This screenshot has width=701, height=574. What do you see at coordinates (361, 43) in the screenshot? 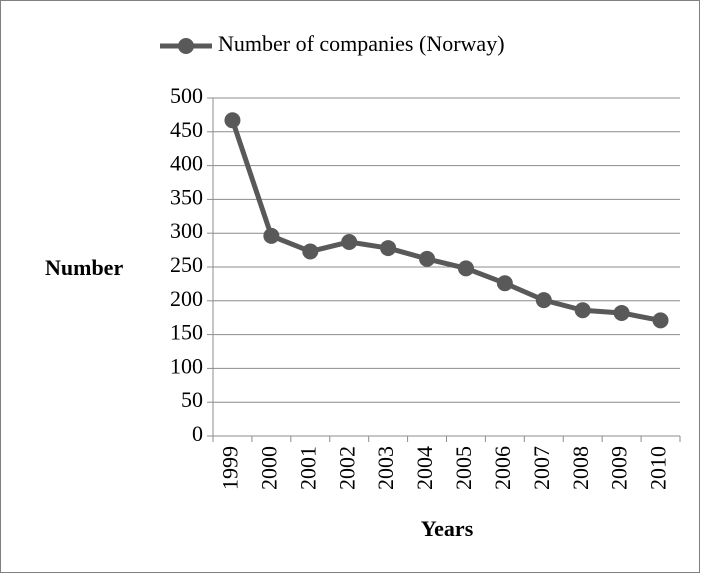
I see `legend-label: Number of companies (Norway)` at bounding box center [361, 43].